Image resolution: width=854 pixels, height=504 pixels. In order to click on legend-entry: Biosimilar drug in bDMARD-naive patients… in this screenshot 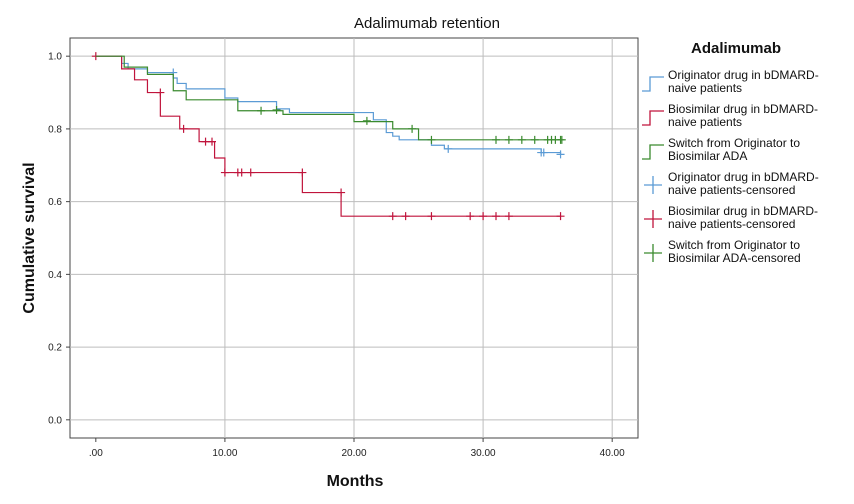, I will do `click(731, 217)`.